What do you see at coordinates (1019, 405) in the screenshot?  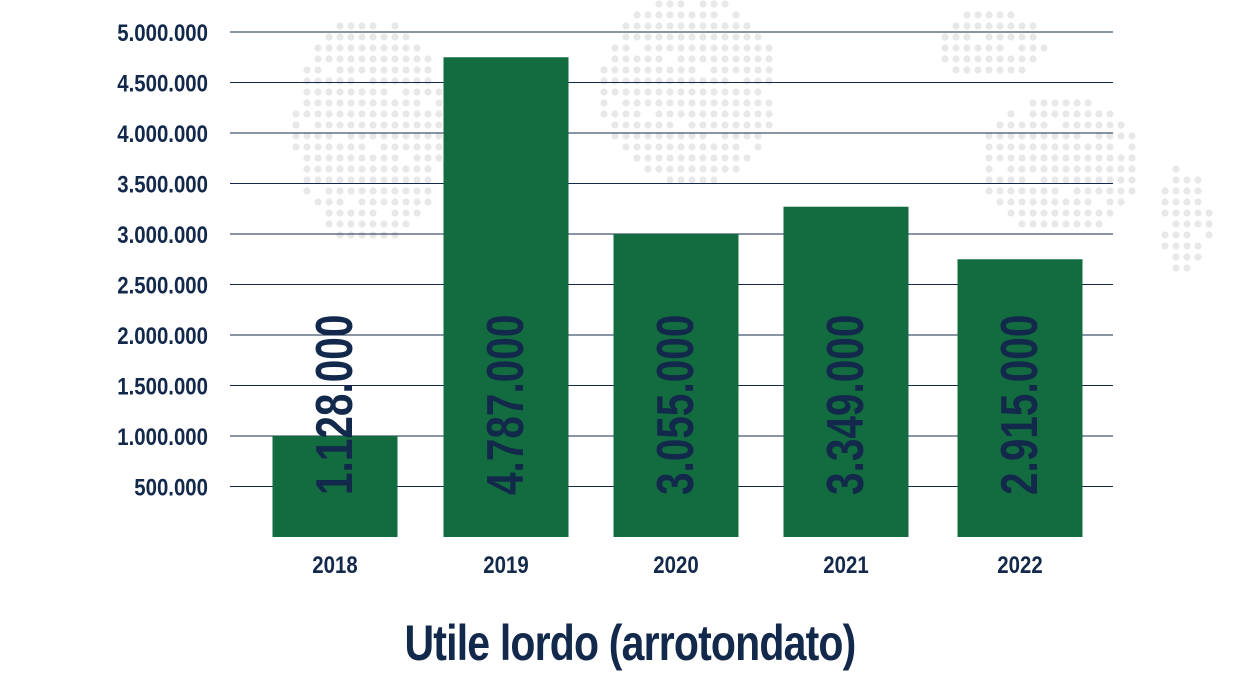 I see `data-label: 2.915.000` at bounding box center [1019, 405].